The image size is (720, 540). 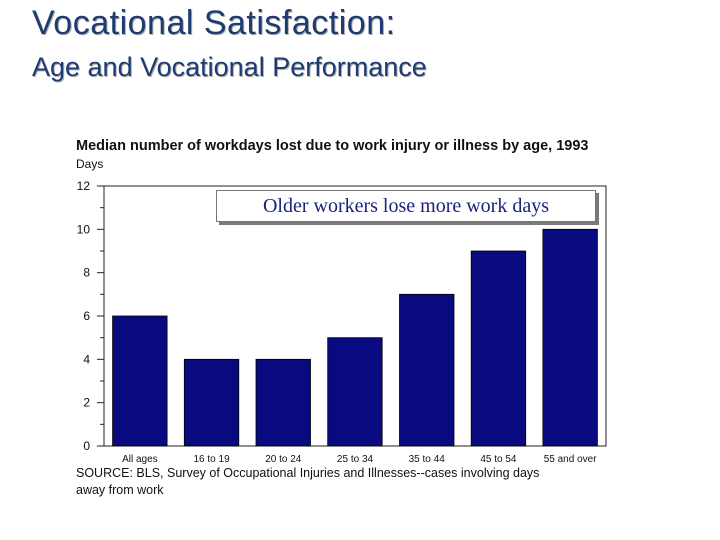 What do you see at coordinates (355, 459) in the screenshot?
I see `x-tick-label: 25 to 34` at bounding box center [355, 459].